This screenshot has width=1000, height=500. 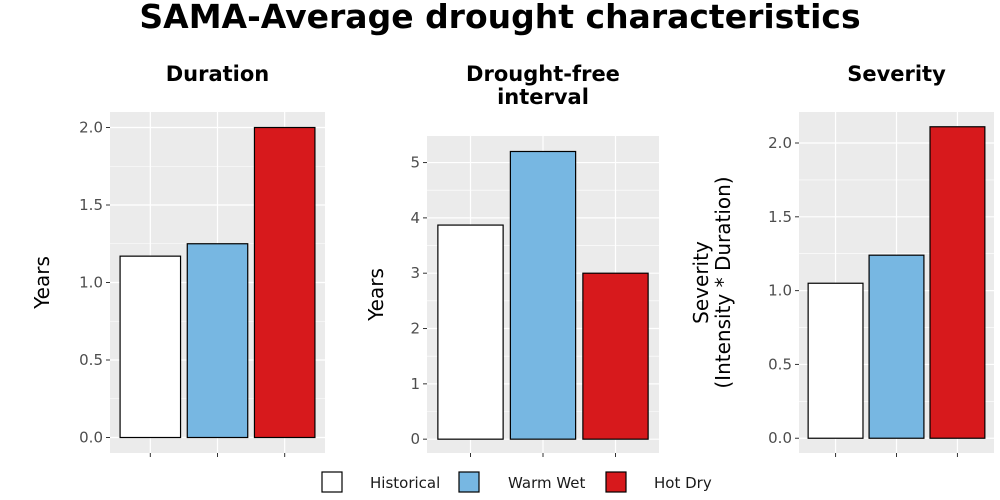 I want to click on y-tick-label: 5, so click(x=415, y=163).